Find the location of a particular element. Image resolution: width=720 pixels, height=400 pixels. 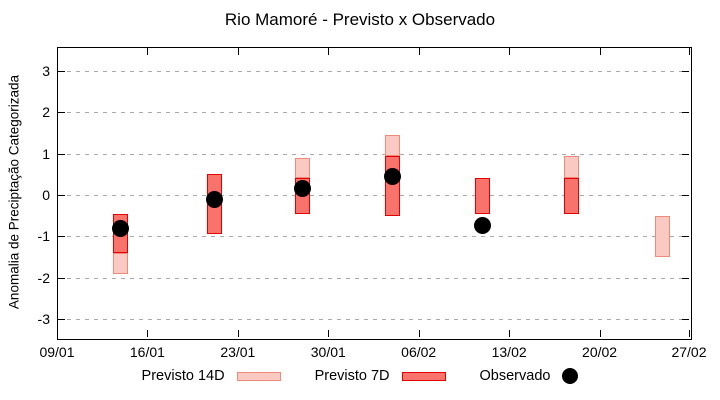

y-tick-label: 2 is located at coordinates (46, 112).